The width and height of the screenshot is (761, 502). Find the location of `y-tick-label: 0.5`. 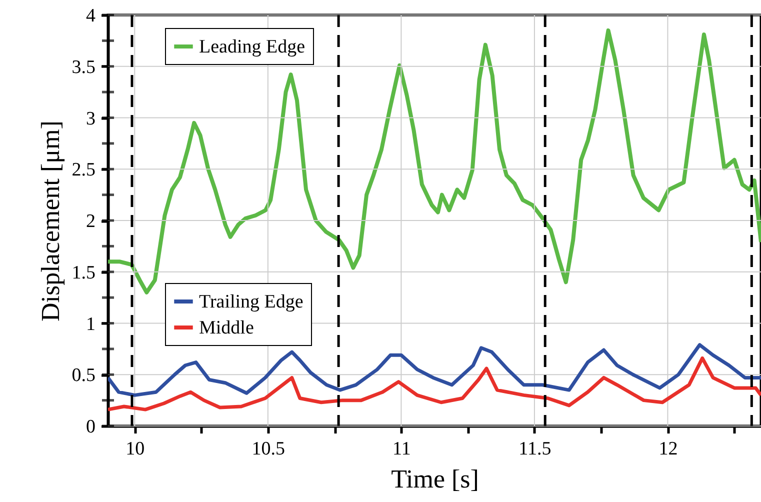

y-tick-label: 0.5 is located at coordinates (84, 375).